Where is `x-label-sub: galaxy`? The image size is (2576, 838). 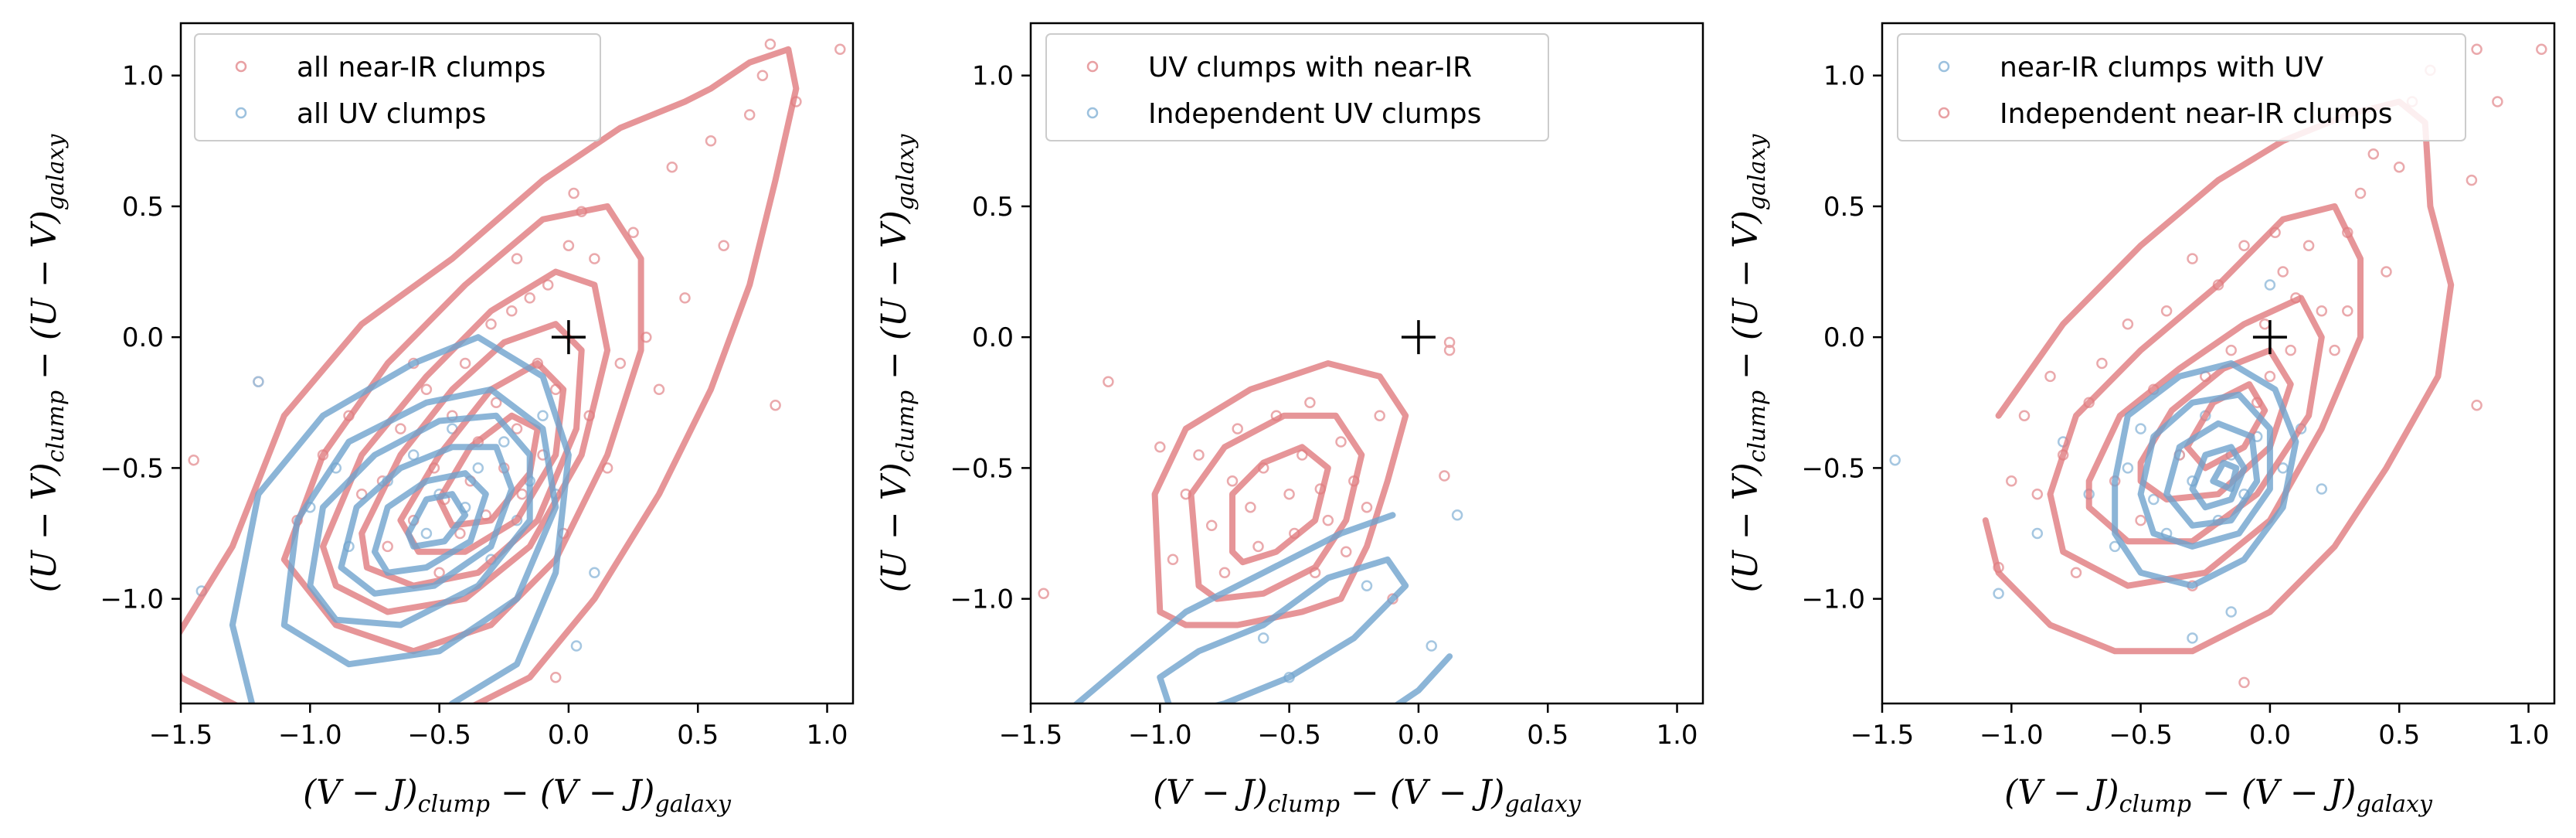 x-label-sub: galaxy is located at coordinates (692, 804).